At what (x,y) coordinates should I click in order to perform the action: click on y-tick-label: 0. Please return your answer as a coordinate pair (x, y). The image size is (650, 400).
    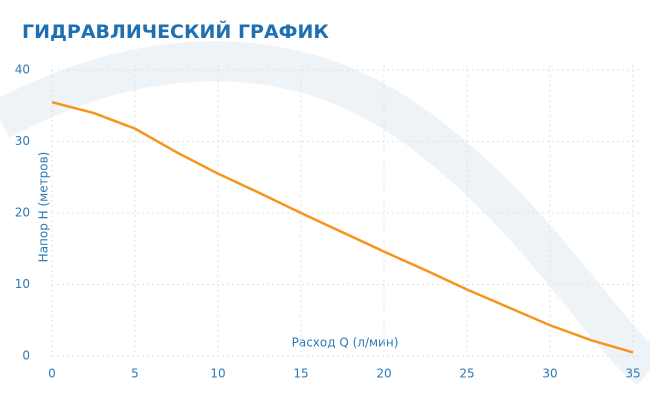
    Looking at the image, I should click on (26, 356).